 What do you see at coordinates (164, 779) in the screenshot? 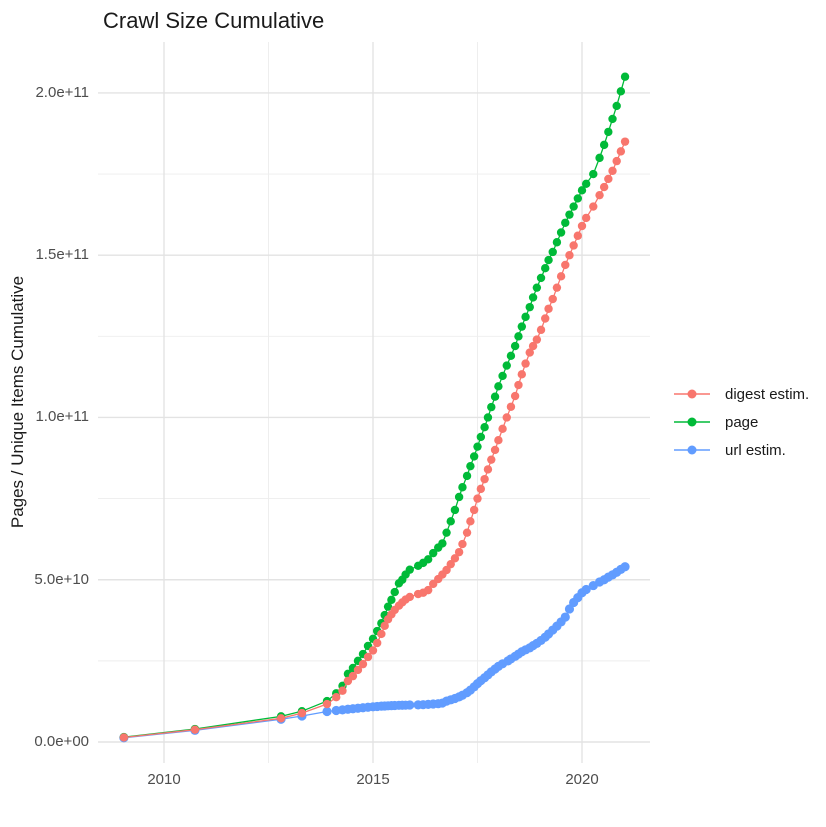
I see `x-tick-label: 2010` at bounding box center [164, 779].